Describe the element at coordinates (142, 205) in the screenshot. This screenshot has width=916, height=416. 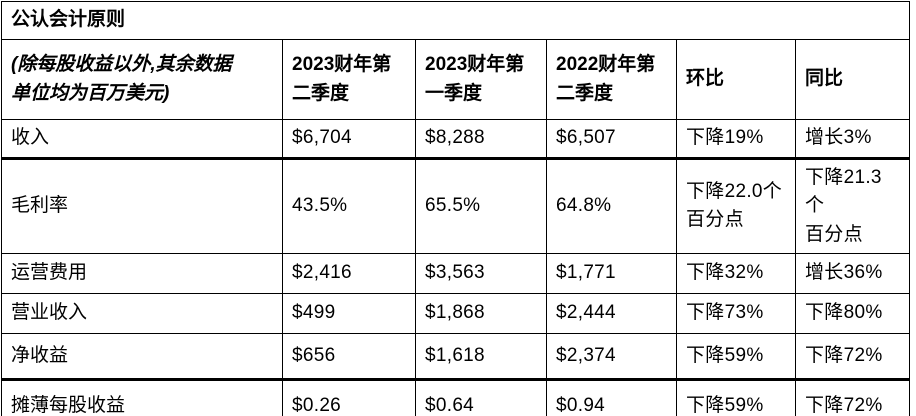
I see `row-label: 毛利率` at that location.